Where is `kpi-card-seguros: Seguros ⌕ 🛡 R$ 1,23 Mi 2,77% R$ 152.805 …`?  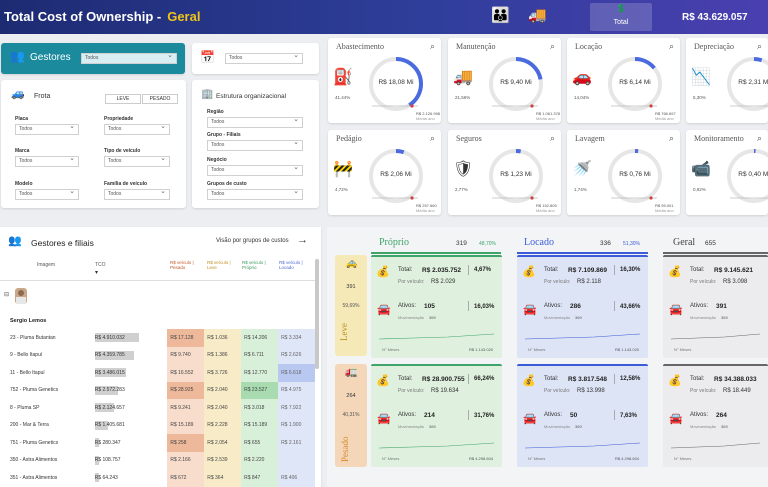 kpi-card-seguros: Seguros ⌕ 🛡 R$ 1,23 Mi 2,77% R$ 152.805 … is located at coordinates (504, 172).